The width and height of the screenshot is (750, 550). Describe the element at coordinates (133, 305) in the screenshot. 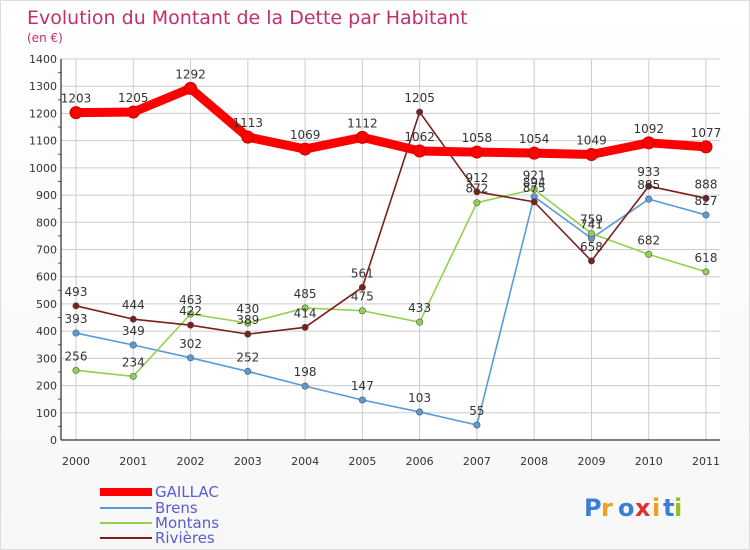

I see `data-label: 444` at that location.